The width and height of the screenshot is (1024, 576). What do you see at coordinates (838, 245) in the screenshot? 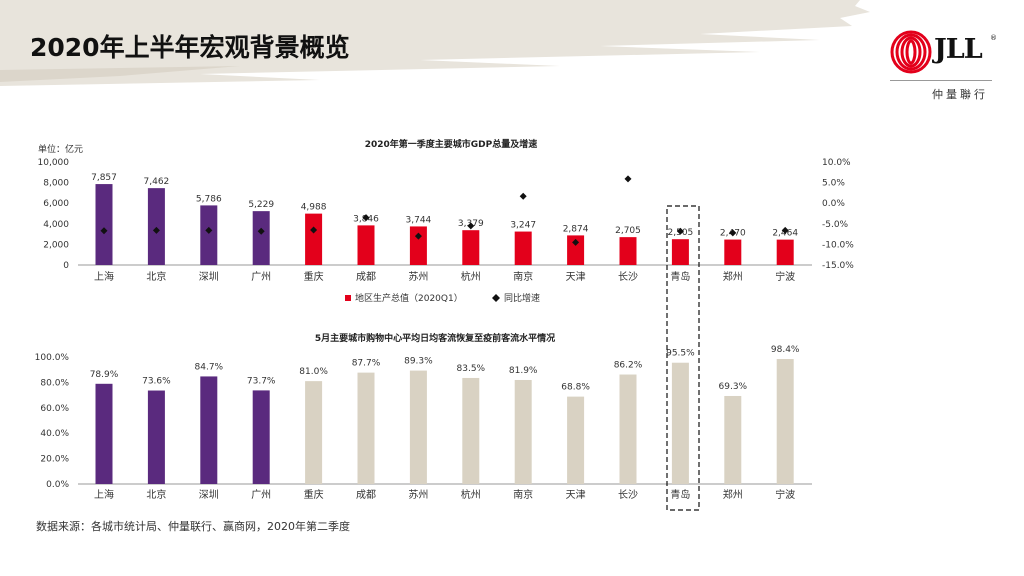
I see `gdp-right-tick-label: -10.0%` at bounding box center [838, 245].